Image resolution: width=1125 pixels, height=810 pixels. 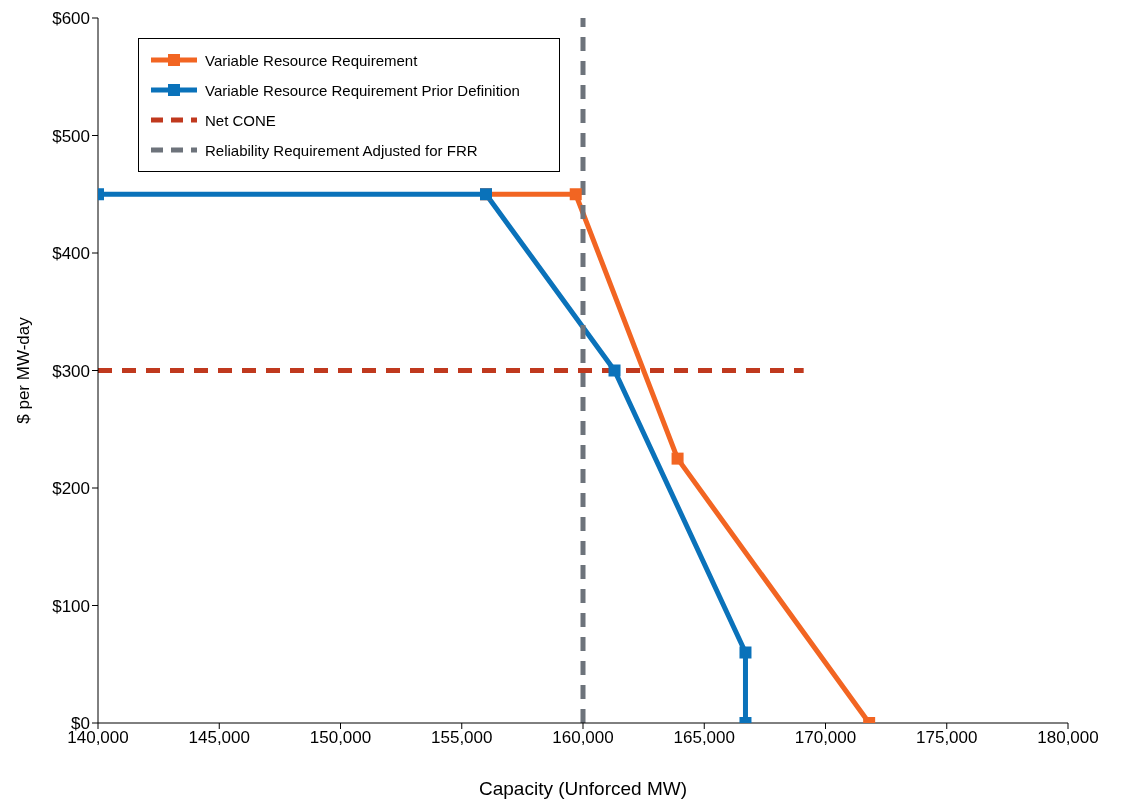 What do you see at coordinates (825, 738) in the screenshot?
I see `x-tick-label: 170,000` at bounding box center [825, 738].